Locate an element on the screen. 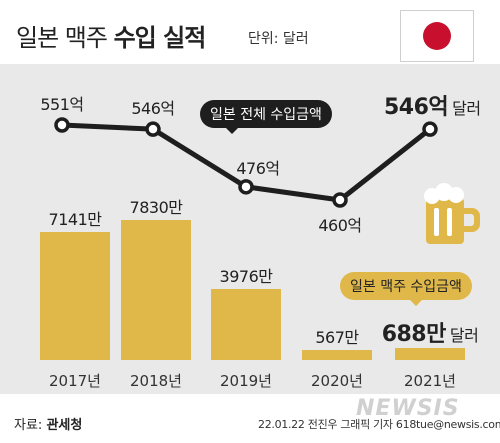  line-label-3: 460억 is located at coordinates (340, 225).